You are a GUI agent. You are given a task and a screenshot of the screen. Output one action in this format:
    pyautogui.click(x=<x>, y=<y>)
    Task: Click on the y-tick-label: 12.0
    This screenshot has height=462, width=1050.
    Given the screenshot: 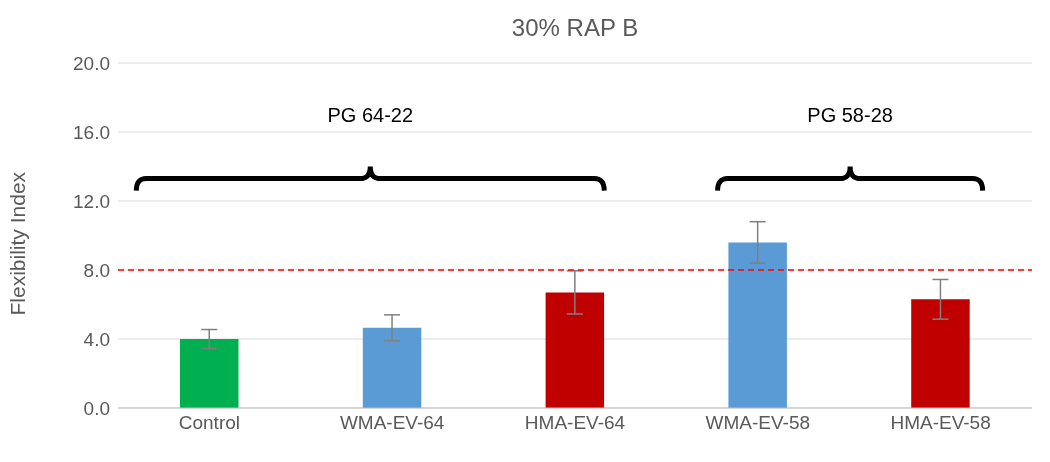 What is the action you would take?
    pyautogui.click(x=91, y=201)
    